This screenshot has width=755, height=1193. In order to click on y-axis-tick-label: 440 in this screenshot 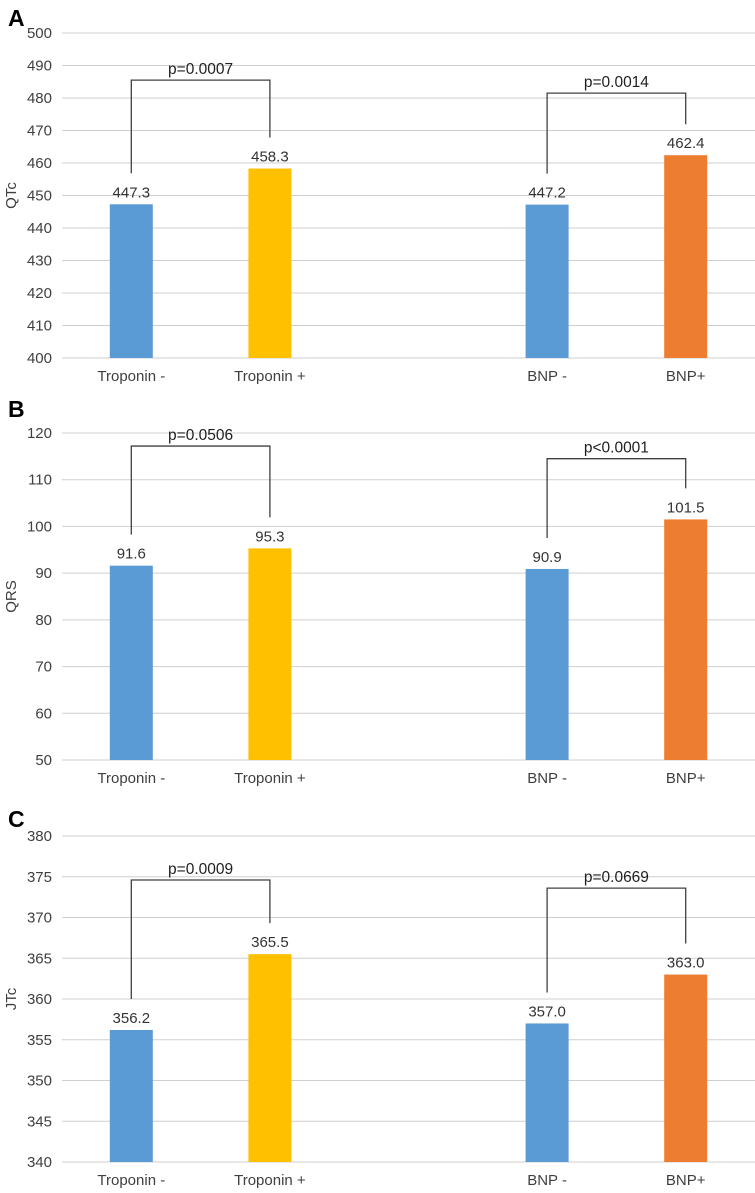, I will do `click(39, 228)`.